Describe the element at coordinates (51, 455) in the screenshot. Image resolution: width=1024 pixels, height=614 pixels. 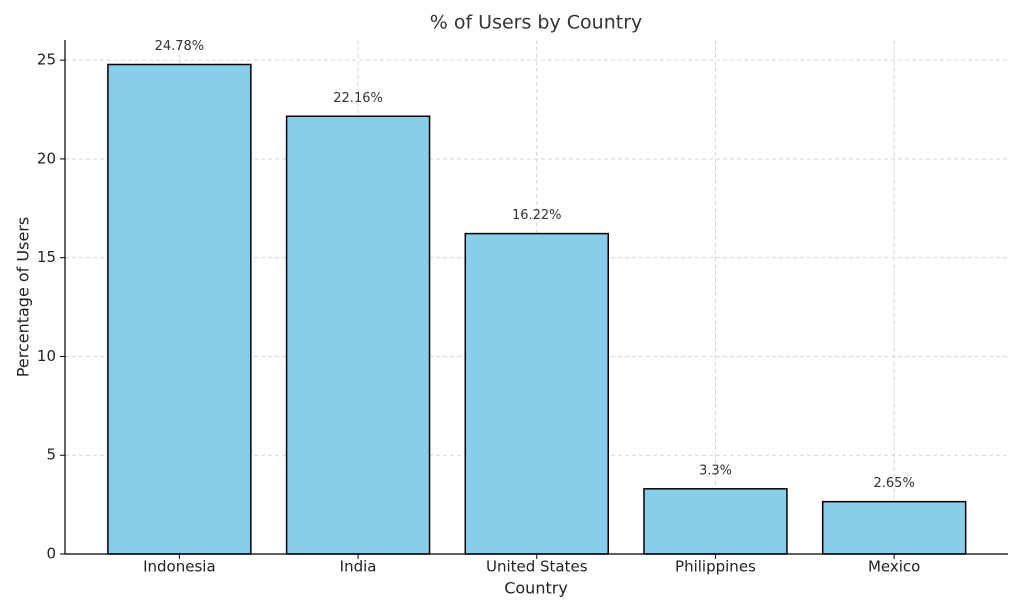
I see `y-tick-label: 5` at that location.